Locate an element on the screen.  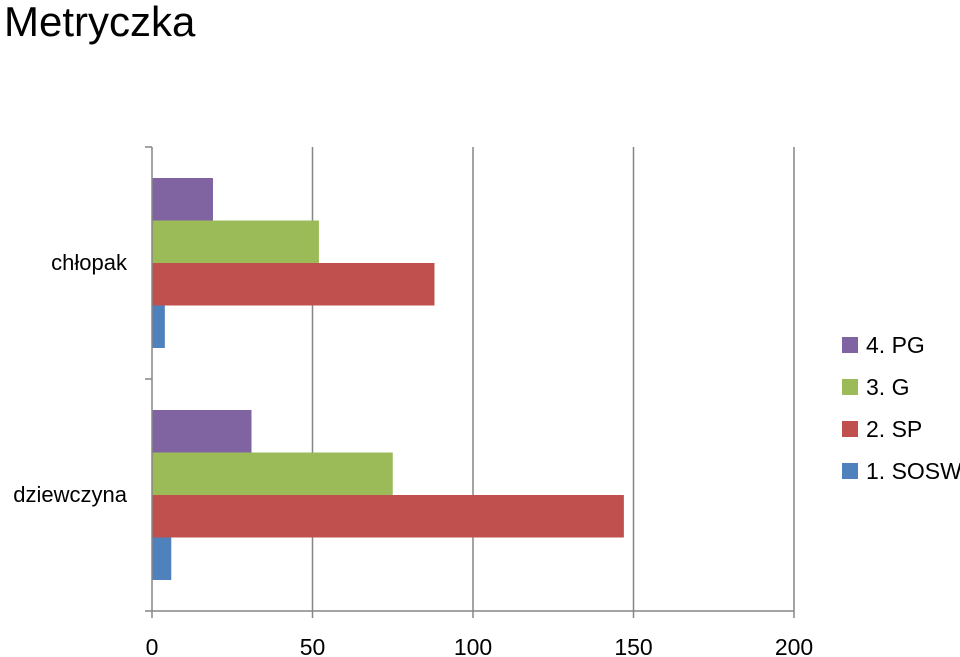
x-tick-label: 0 is located at coordinates (152, 645).